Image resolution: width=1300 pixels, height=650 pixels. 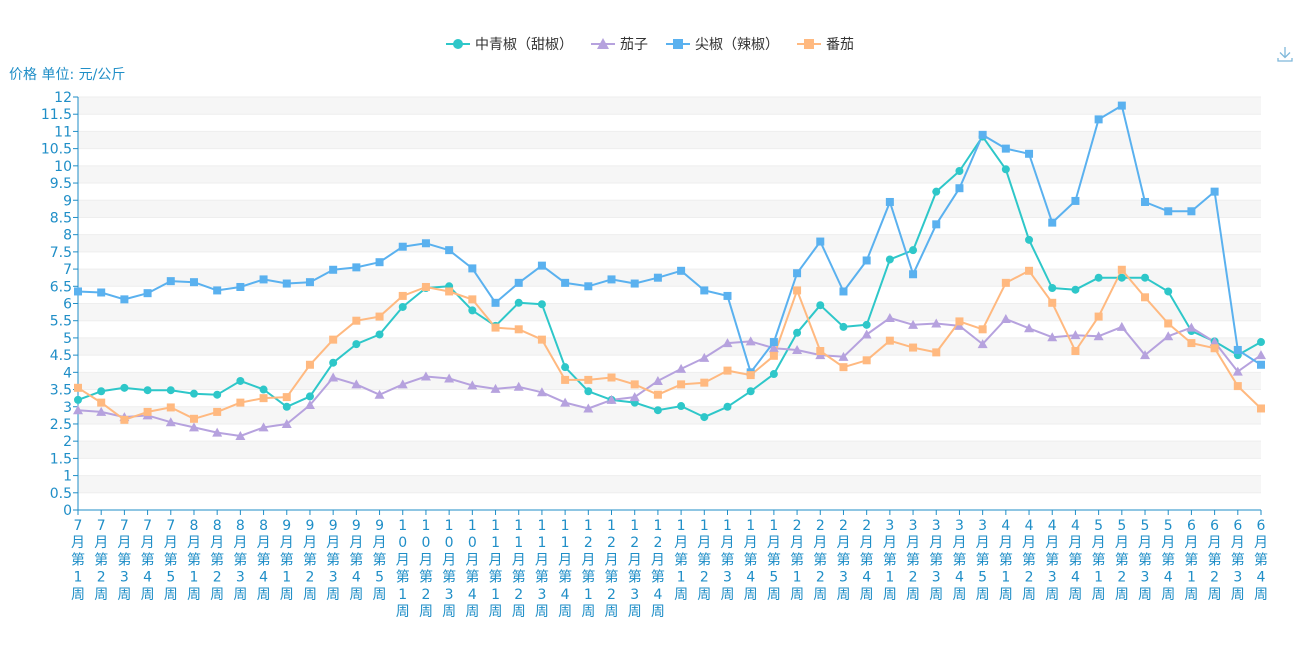 What do you see at coordinates (650, 44) in the screenshot?
I see `chart-legend: 中青椒（甜椒） 茄子 尖椒（辣椒） 番茄` at bounding box center [650, 44].